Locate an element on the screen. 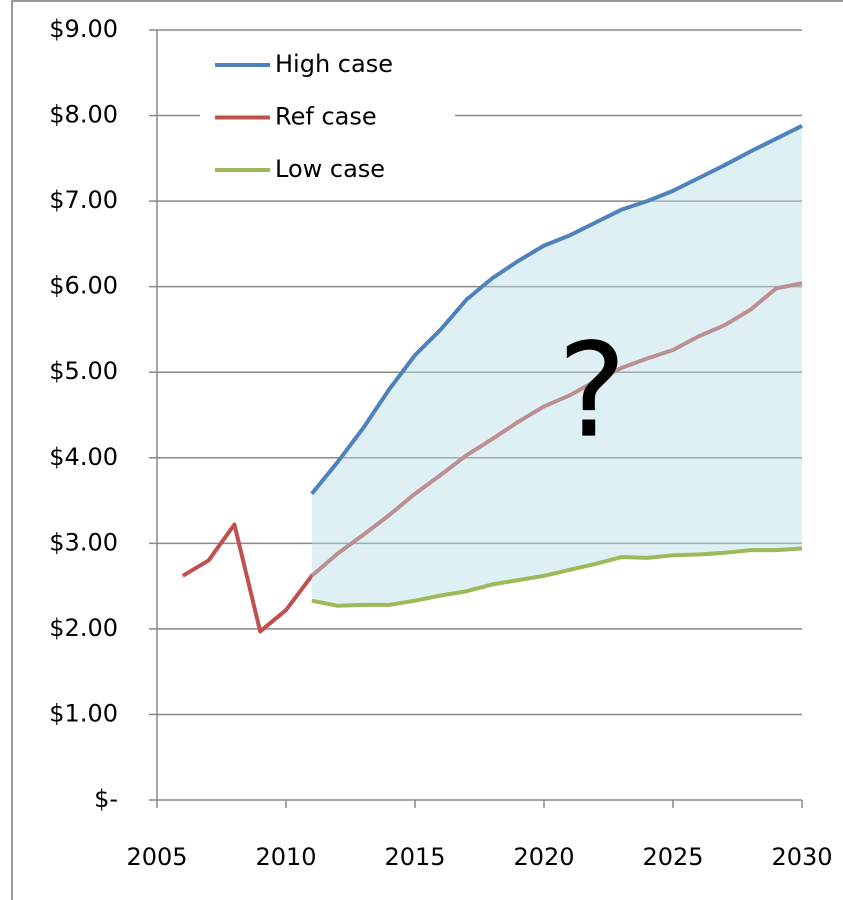  x-tick-label: 2020 is located at coordinates (543, 857).